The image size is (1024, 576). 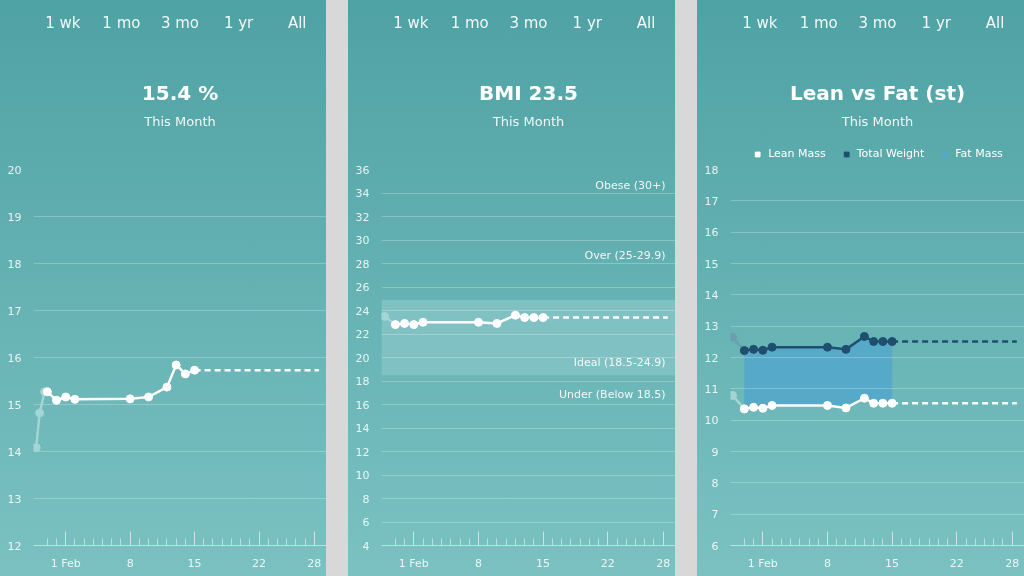 What do you see at coordinates (180, 92) in the screenshot?
I see `chart-title: 15.4 %` at bounding box center [180, 92].